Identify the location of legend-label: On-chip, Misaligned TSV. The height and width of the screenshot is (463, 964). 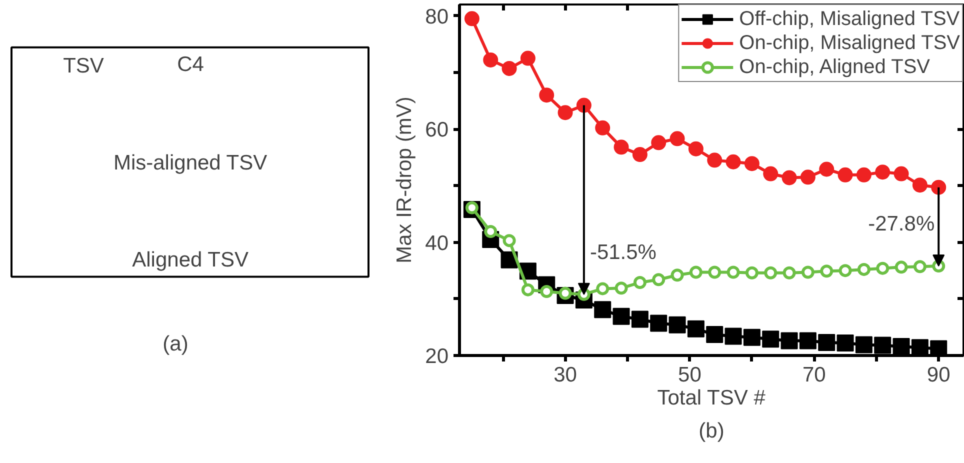
(849, 43).